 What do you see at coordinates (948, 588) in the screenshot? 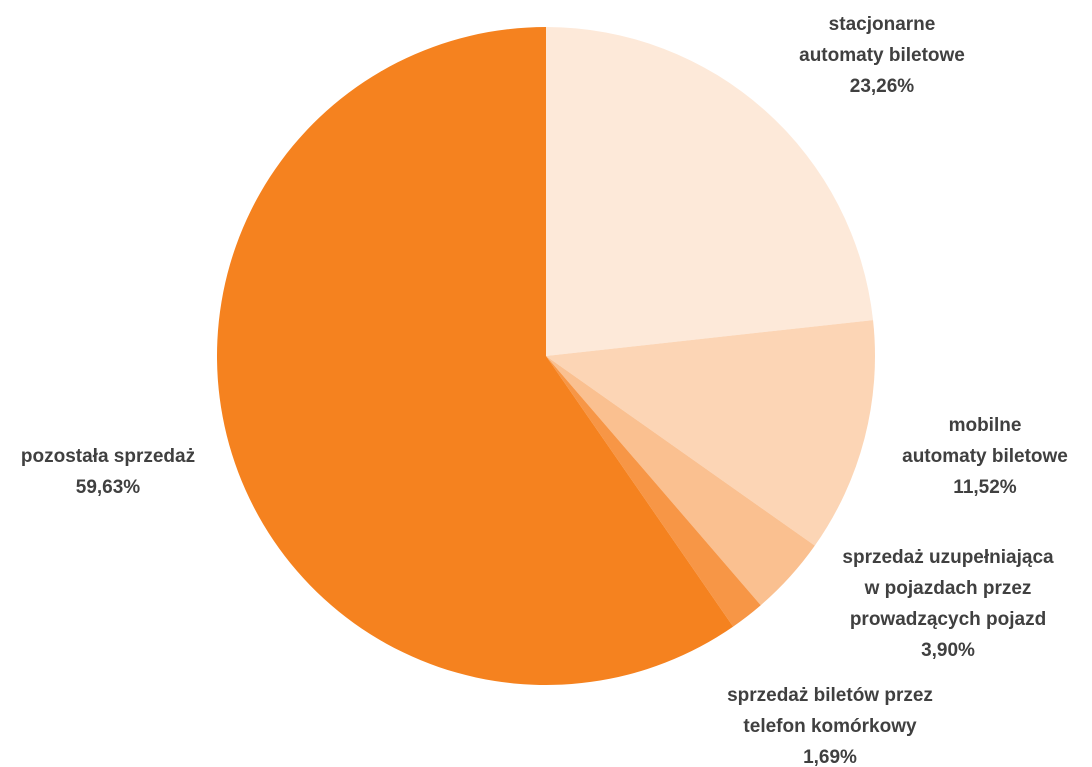
I see `slice-label-line: w pojazdach przez` at bounding box center [948, 588].